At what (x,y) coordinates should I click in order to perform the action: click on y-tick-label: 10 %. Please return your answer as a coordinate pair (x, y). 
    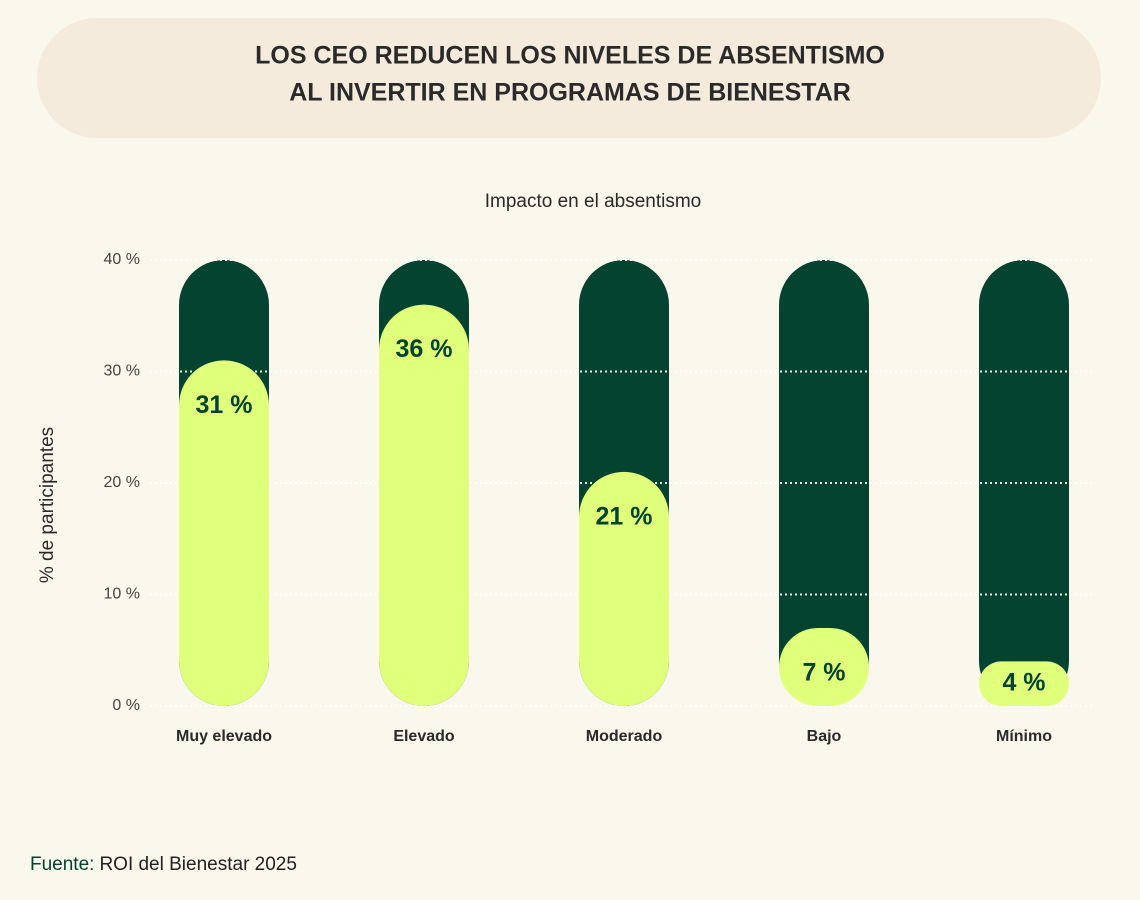
    Looking at the image, I should click on (122, 594).